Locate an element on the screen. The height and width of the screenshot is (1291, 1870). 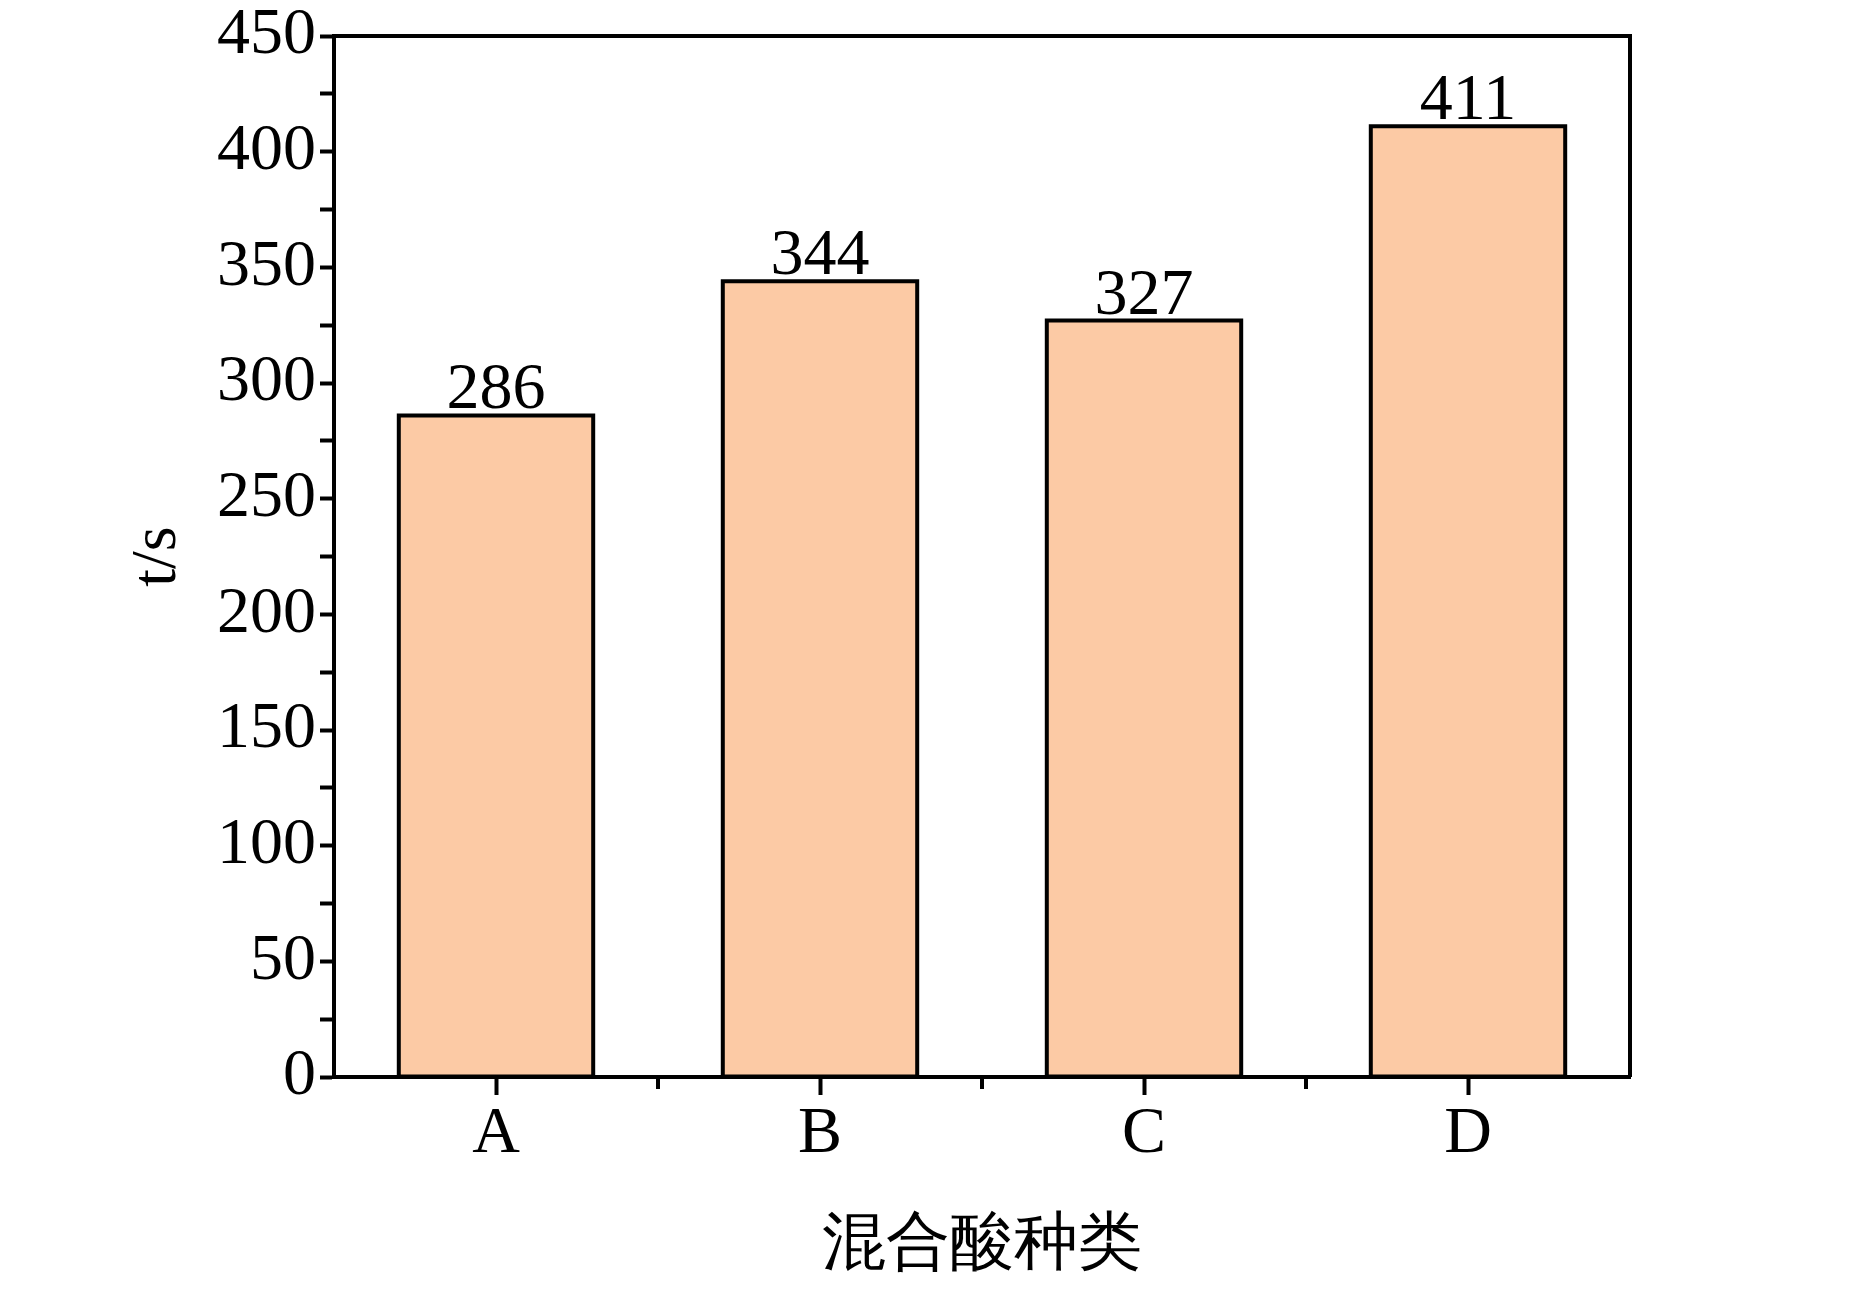
x-tick-label: A is located at coordinates (496, 1129).